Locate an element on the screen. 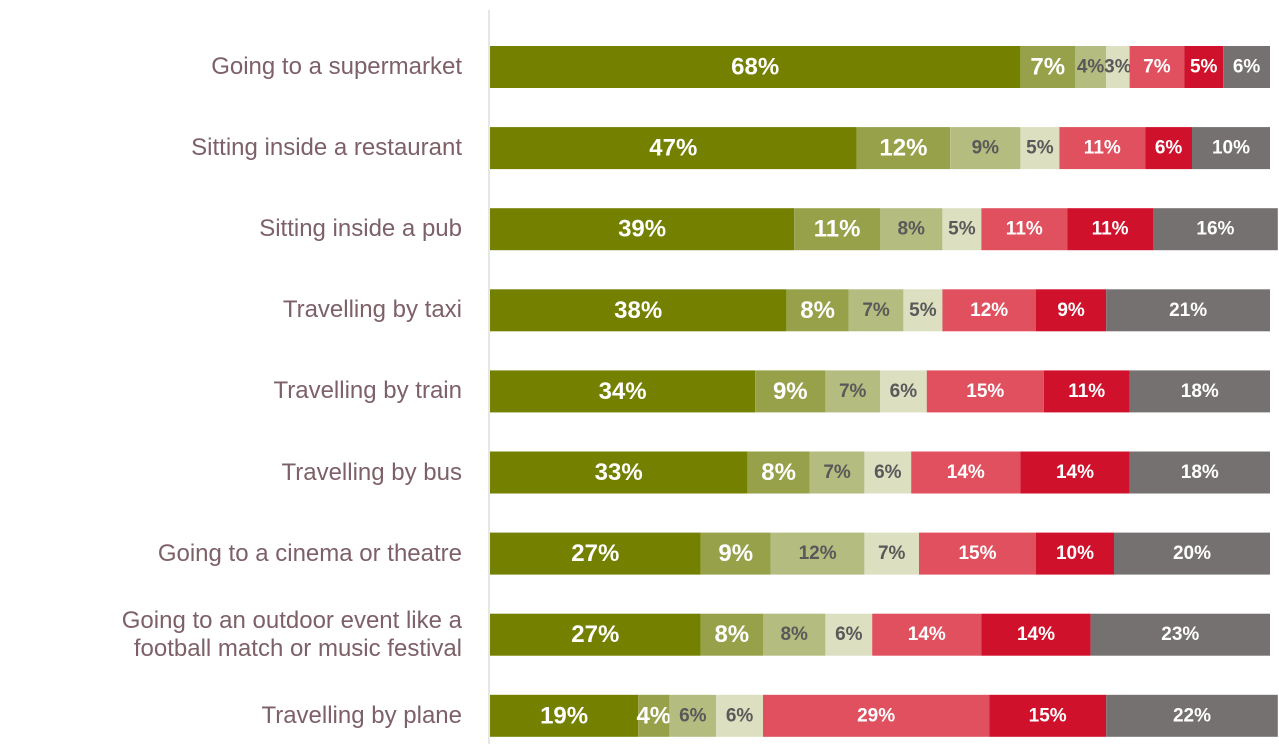  data-label: 19% is located at coordinates (564, 715).